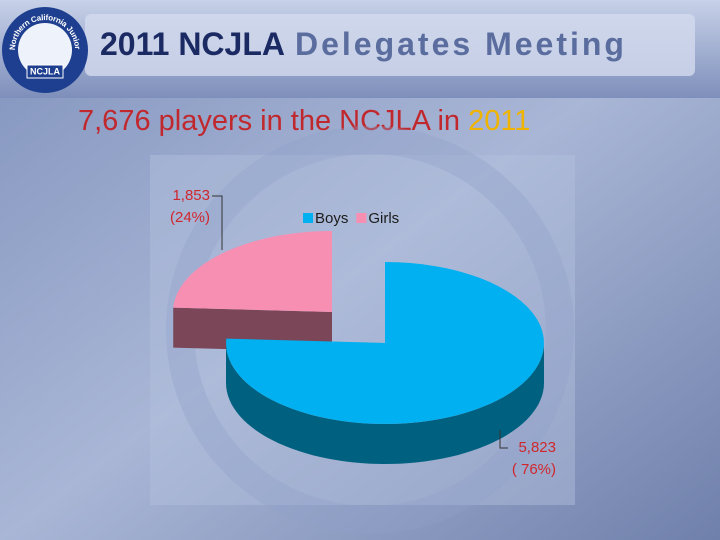 The width and height of the screenshot is (720, 540). What do you see at coordinates (190, 217) in the screenshot?
I see `percent-label: (24%)` at bounding box center [190, 217].